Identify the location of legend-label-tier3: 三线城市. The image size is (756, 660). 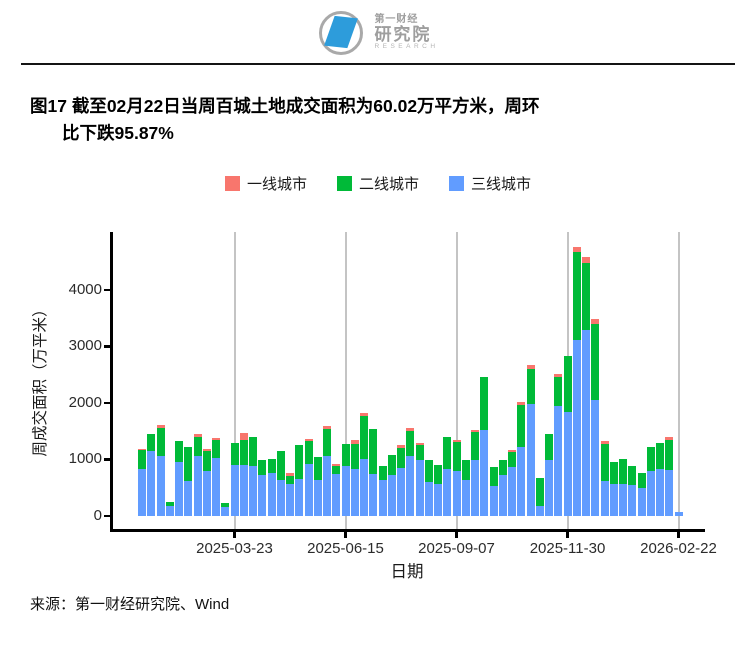
(501, 185).